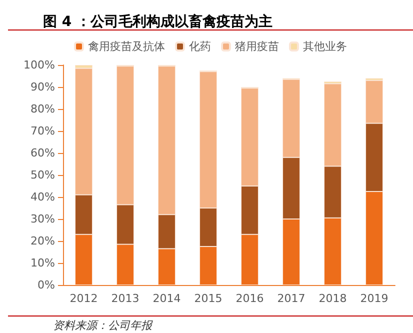 This screenshot has width=413, height=333. What do you see at coordinates (291, 298) in the screenshot?
I see `x-tick-label: 2017` at bounding box center [291, 298].